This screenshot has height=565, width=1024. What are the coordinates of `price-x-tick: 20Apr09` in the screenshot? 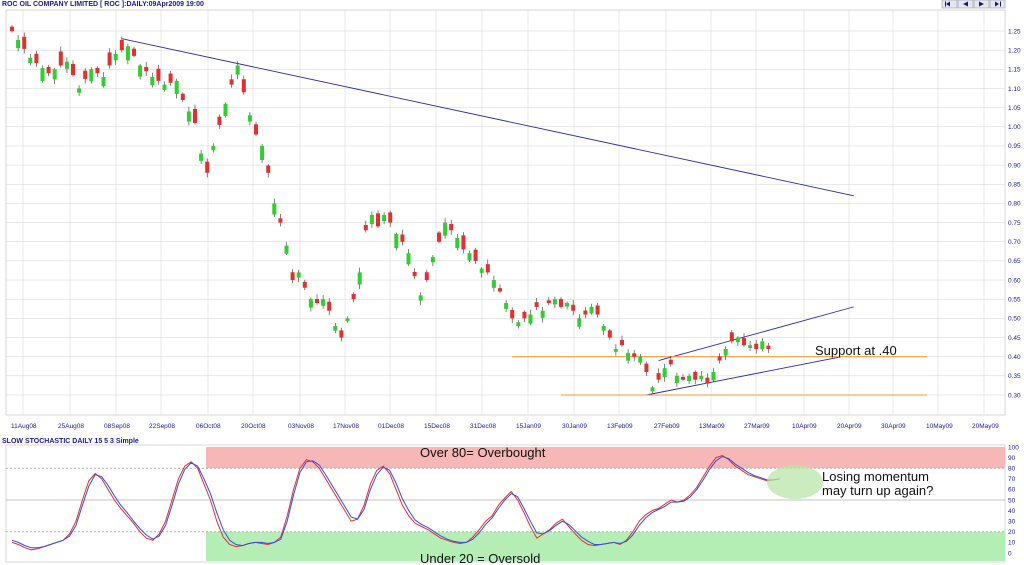 It's located at (849, 426).